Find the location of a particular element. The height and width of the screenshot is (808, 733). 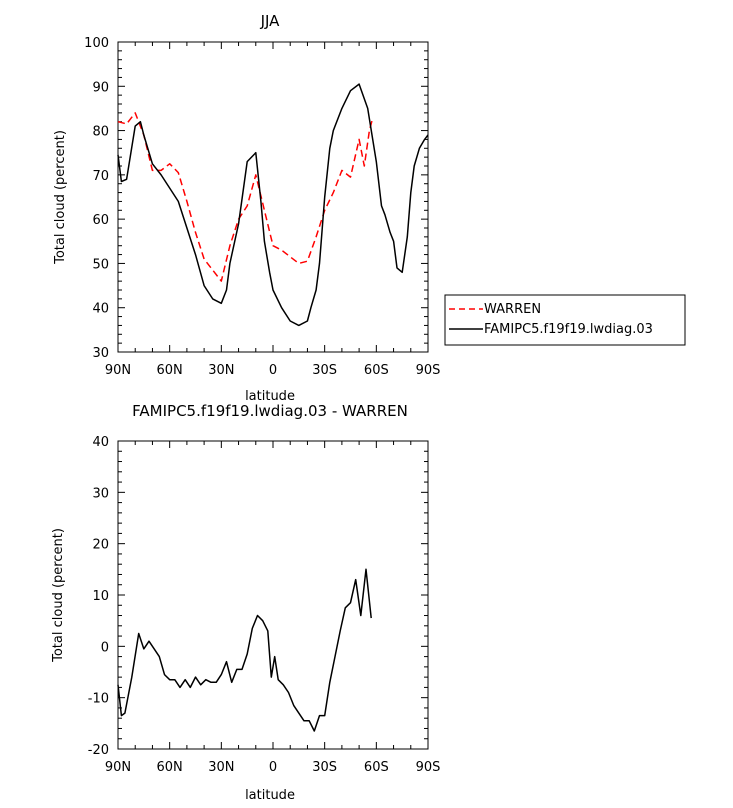

legend-label-warren: WARREN is located at coordinates (512, 309).